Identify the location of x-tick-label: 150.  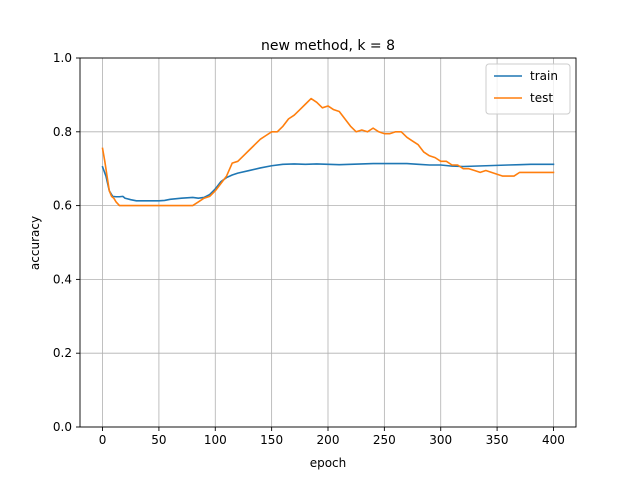
(271, 440).